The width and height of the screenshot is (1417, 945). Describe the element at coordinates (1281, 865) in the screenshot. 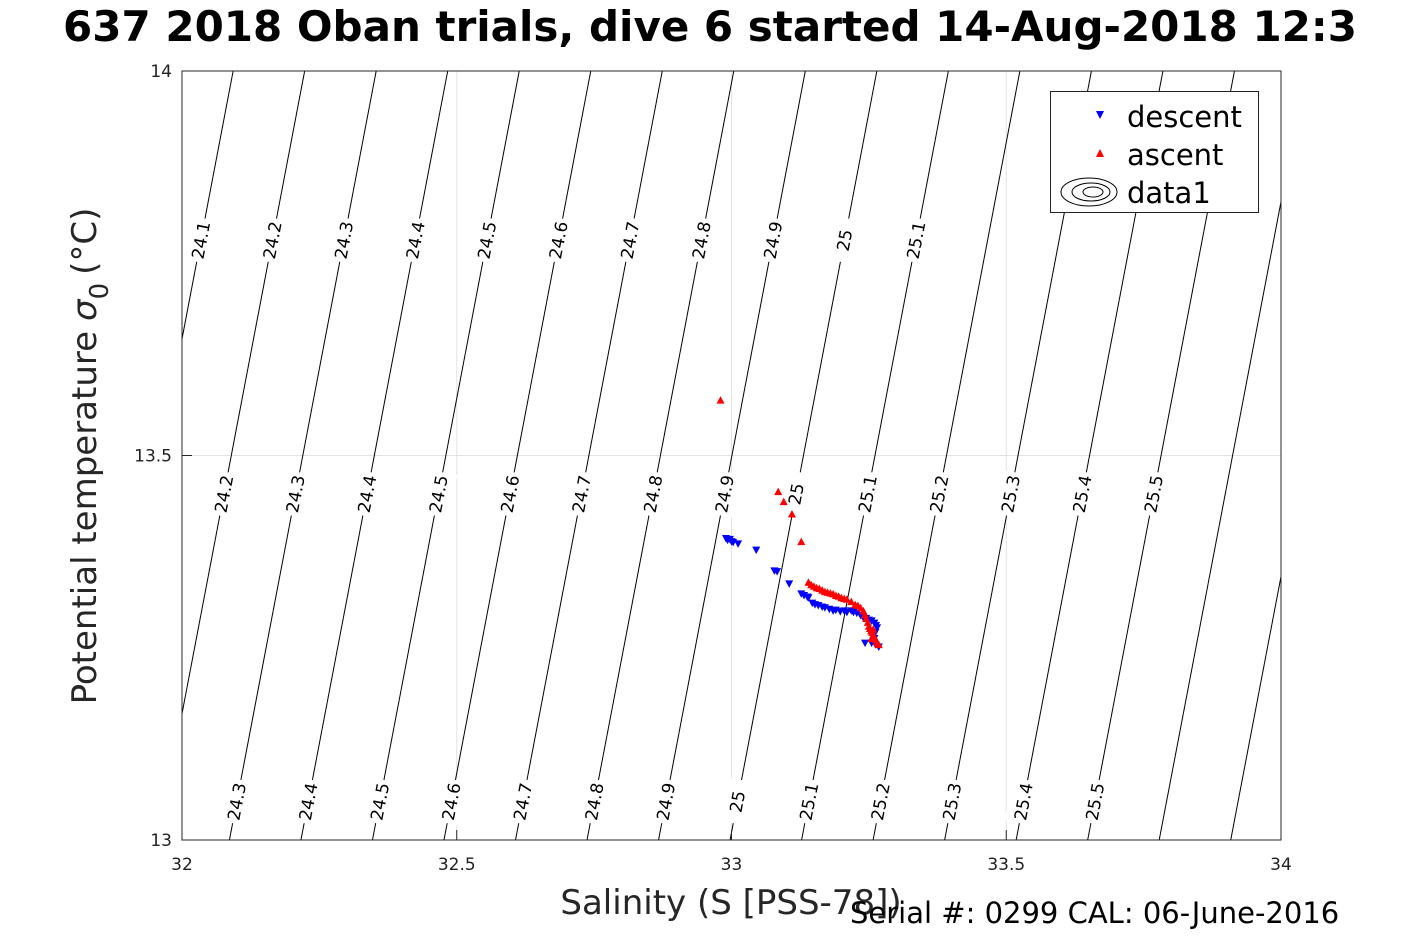

I see `x-tick-label: 34` at that location.